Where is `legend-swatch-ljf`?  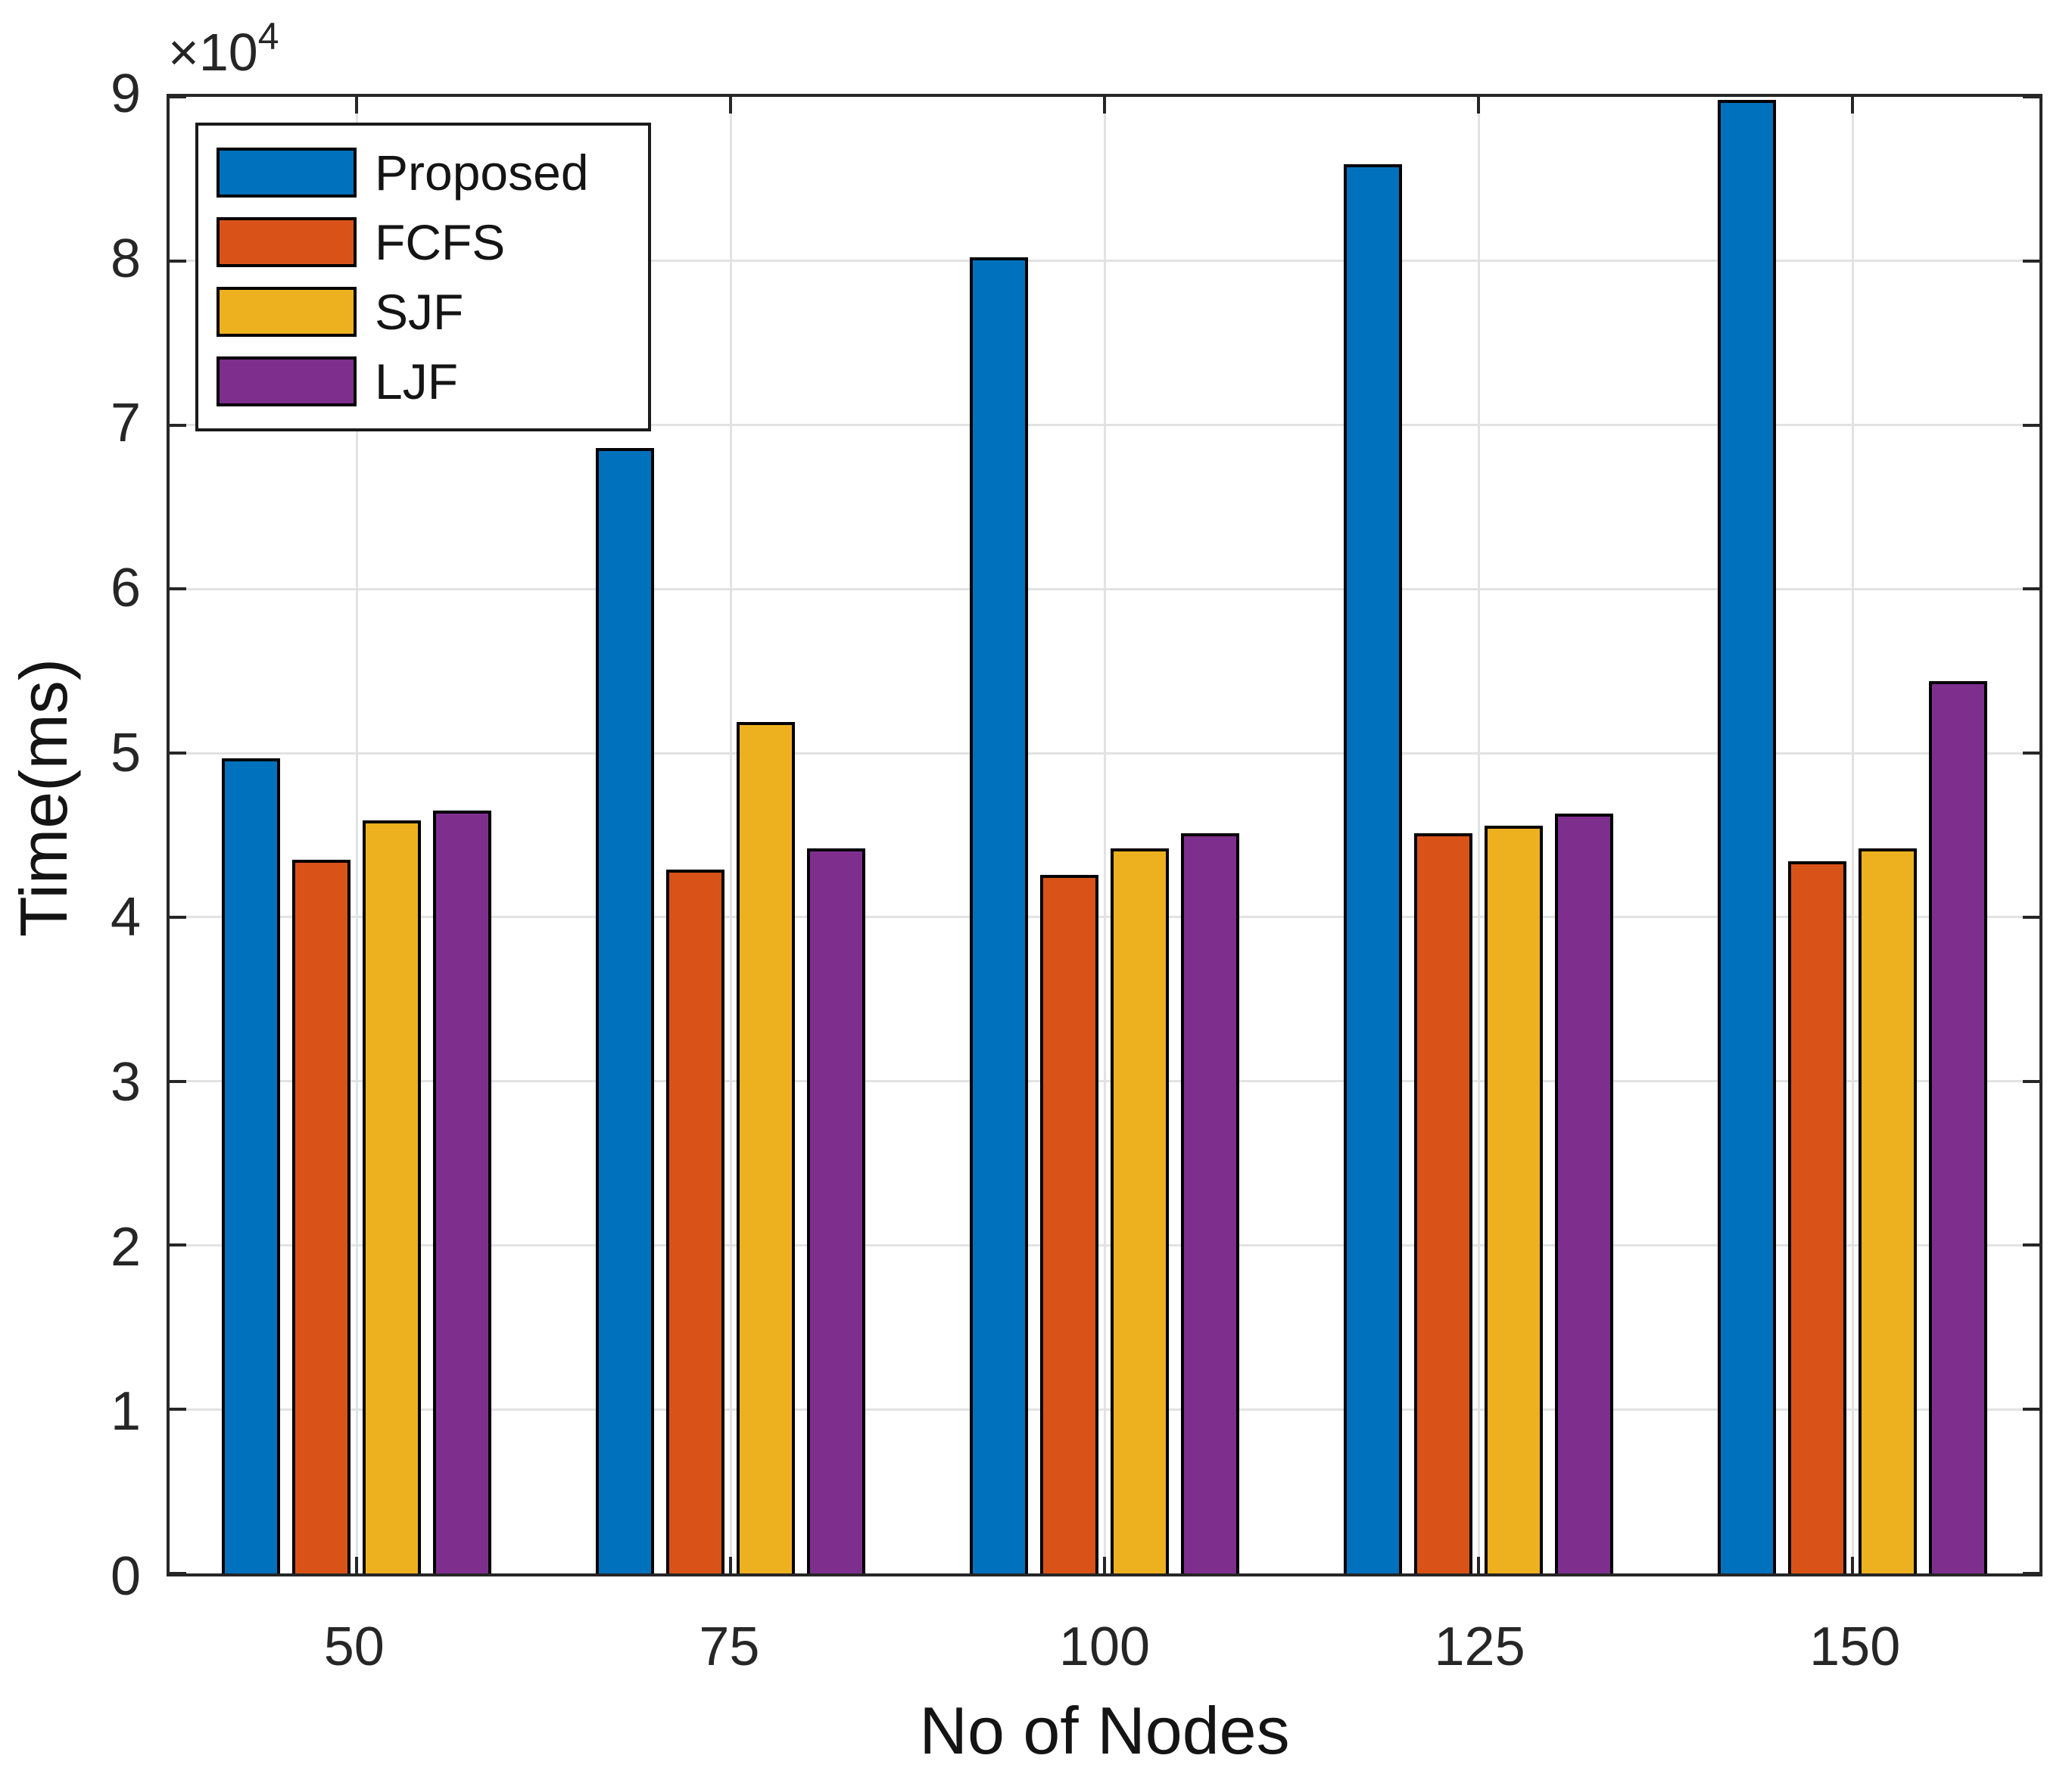 legend-swatch-ljf is located at coordinates (287, 381).